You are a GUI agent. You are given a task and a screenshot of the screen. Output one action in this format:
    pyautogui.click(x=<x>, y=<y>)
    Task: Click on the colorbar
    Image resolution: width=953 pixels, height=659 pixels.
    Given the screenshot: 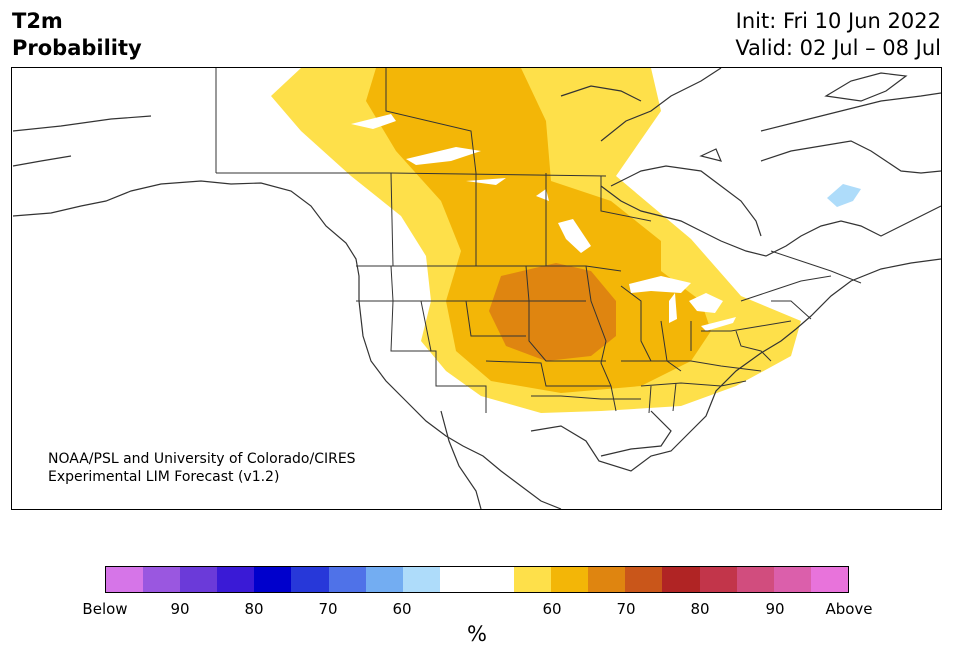 What is the action you would take?
    pyautogui.click(x=477, y=579)
    